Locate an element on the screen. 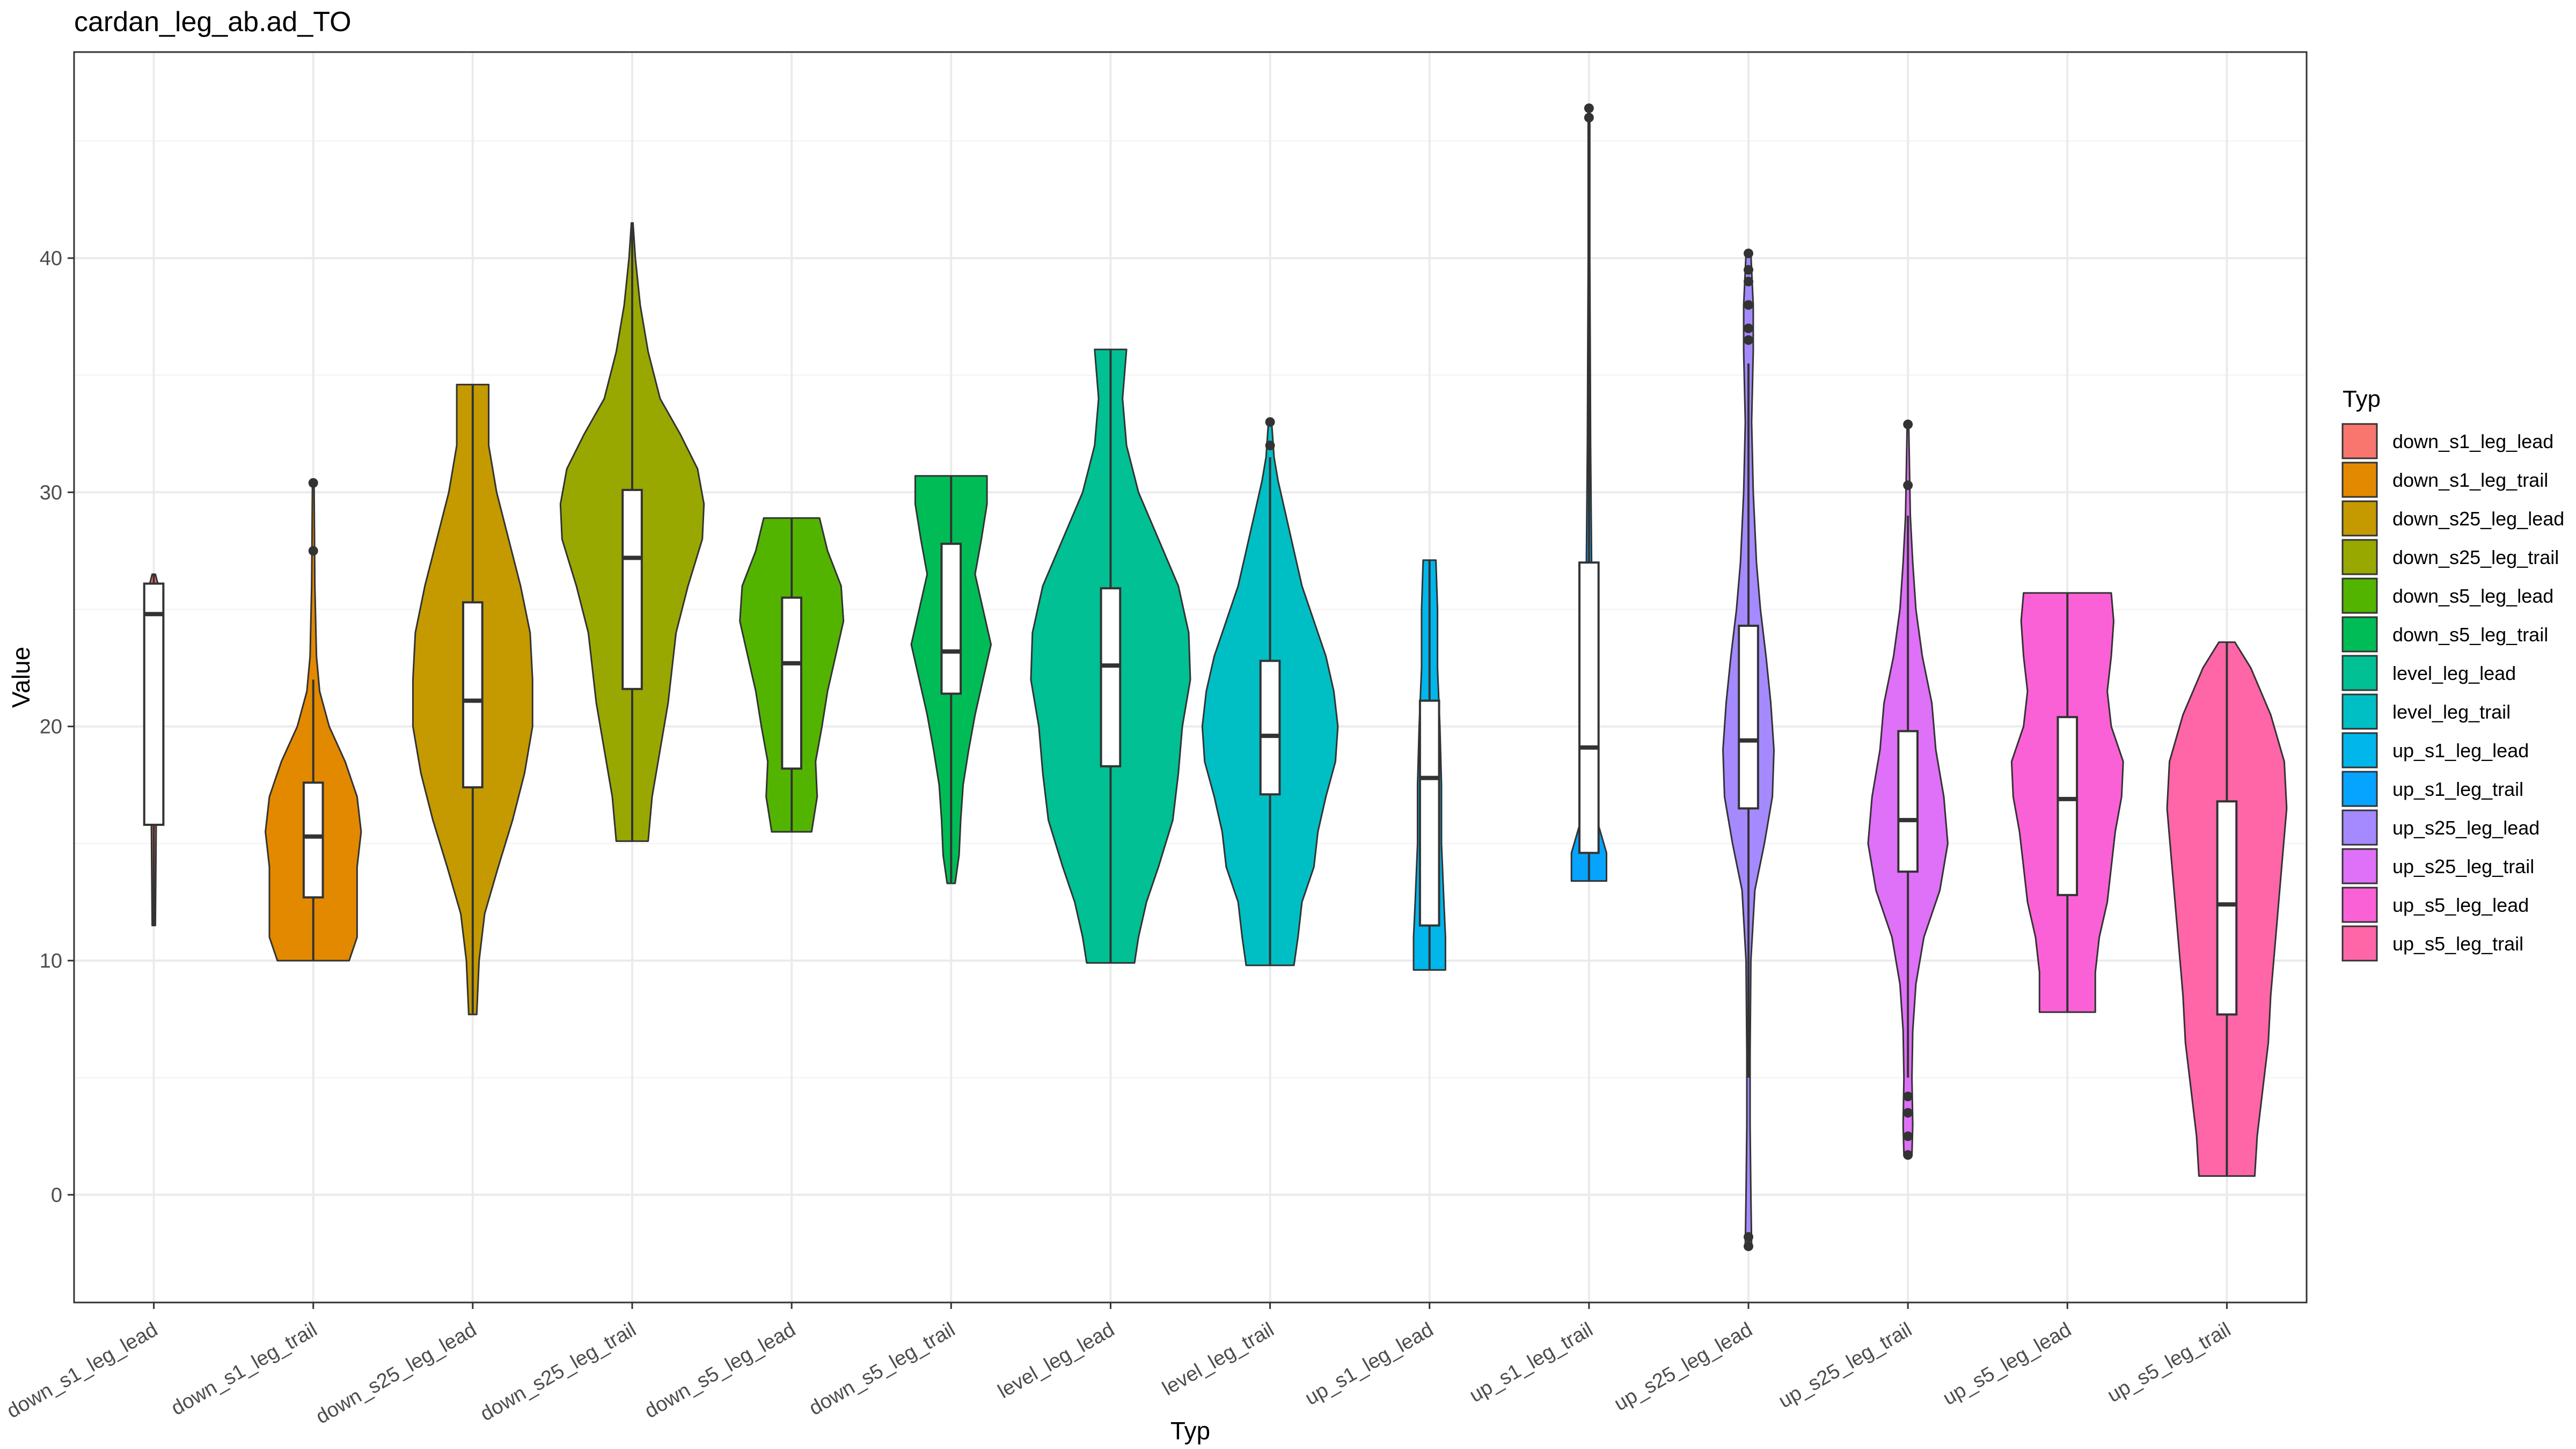 Image resolution: width=2576 pixels, height=1449 pixels. x-tick-label: level_leg_trail is located at coordinates (1218, 1359).